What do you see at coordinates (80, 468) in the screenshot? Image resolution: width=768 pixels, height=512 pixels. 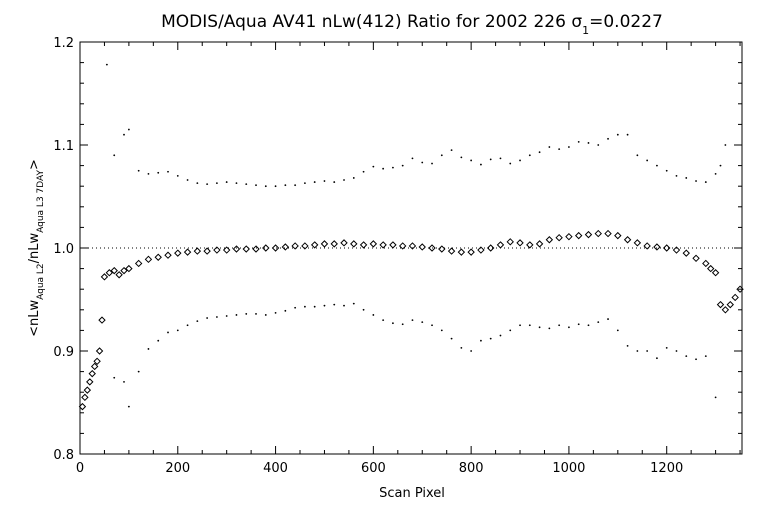 I see `x-tick-label: 0` at bounding box center [80, 468].